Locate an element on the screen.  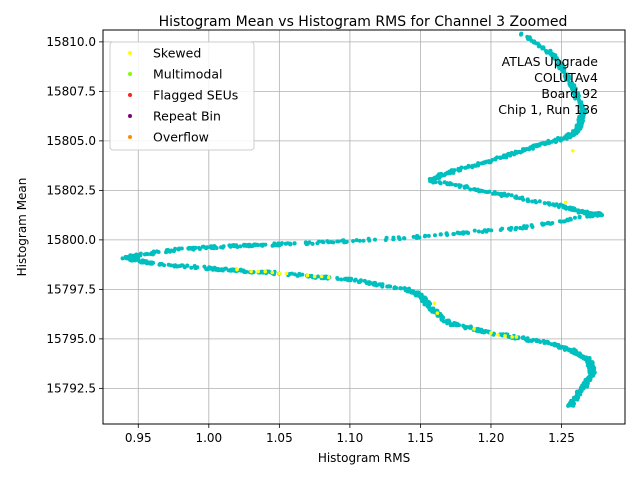
annotation-line: Board 92 is located at coordinates (569, 93).